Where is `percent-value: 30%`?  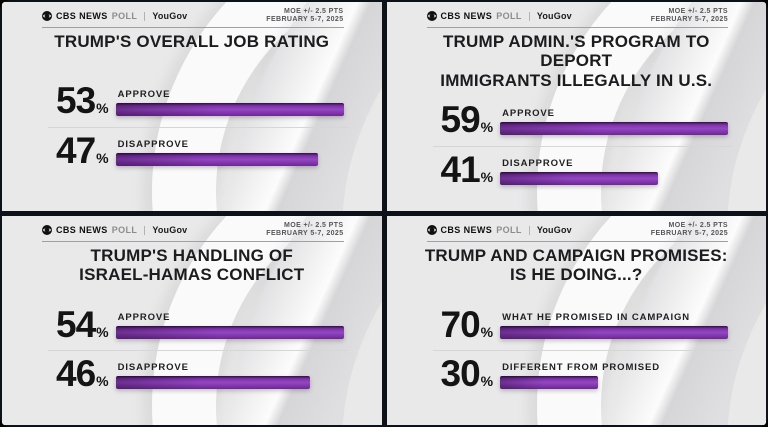
percent-value: 30% is located at coordinates (467, 373).